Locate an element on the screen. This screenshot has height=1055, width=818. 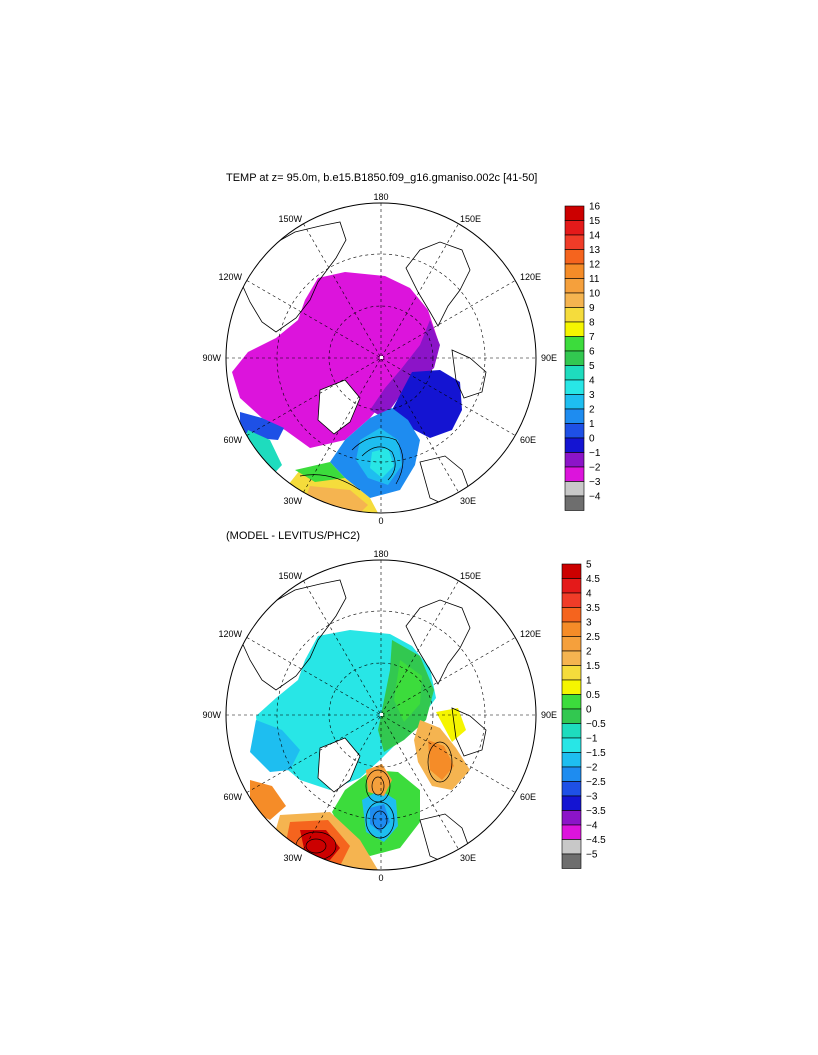
colorbar-tick-label: 3.5 is located at coordinates (593, 608).